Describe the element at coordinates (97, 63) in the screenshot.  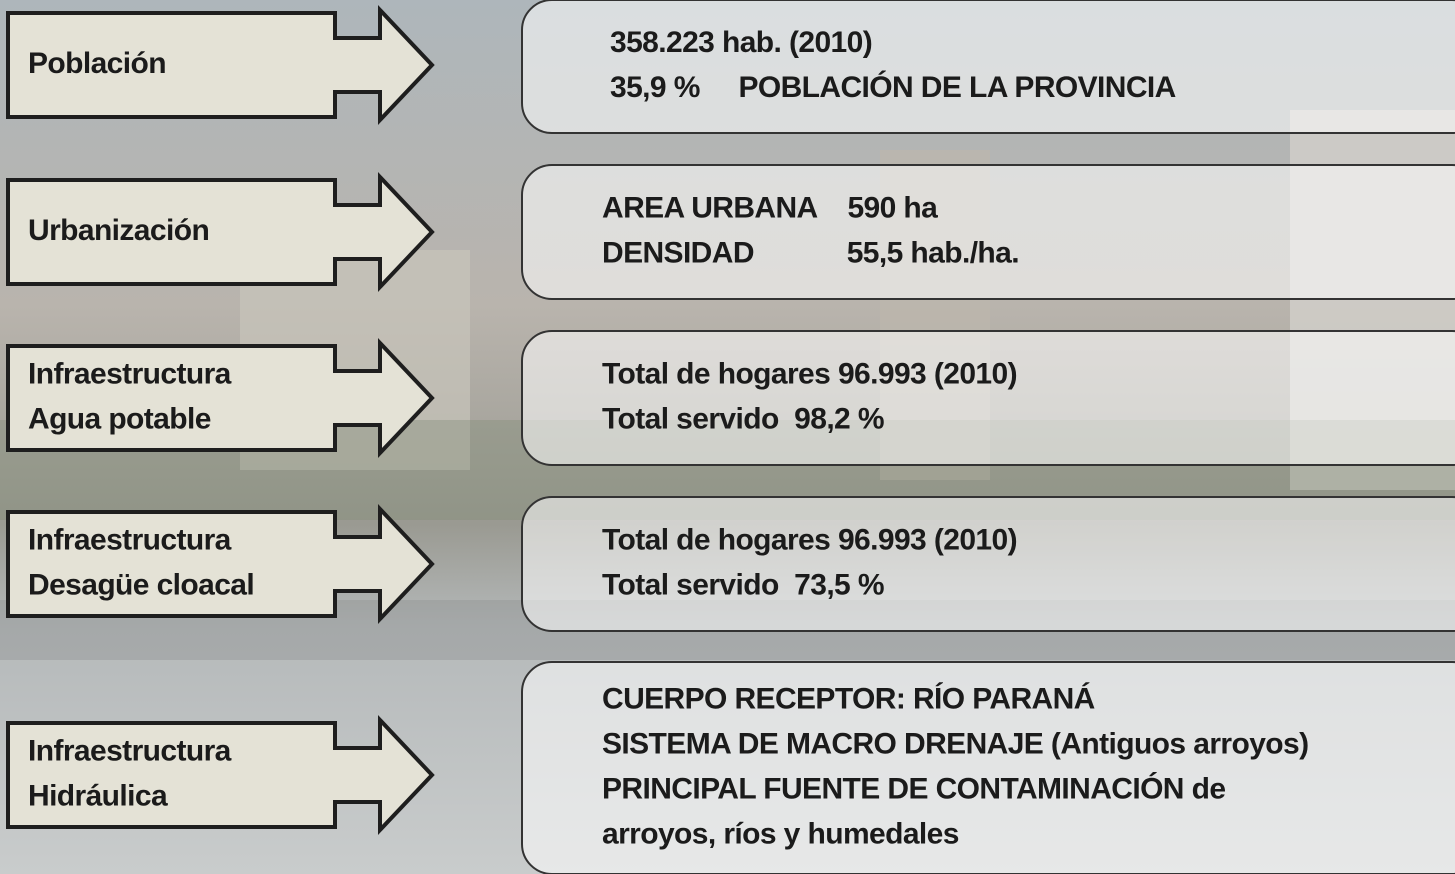
I see `row-label: Población` at that location.